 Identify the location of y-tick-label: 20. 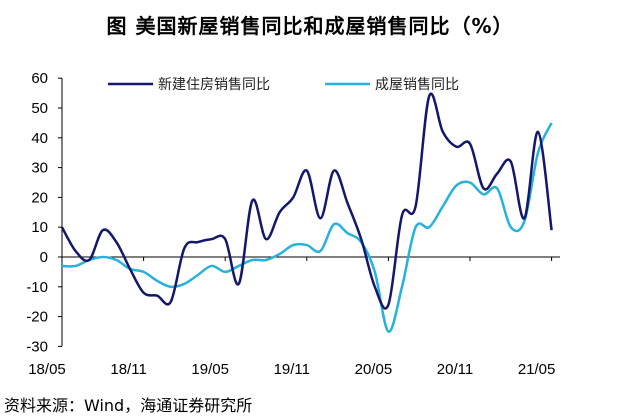
(39, 197).